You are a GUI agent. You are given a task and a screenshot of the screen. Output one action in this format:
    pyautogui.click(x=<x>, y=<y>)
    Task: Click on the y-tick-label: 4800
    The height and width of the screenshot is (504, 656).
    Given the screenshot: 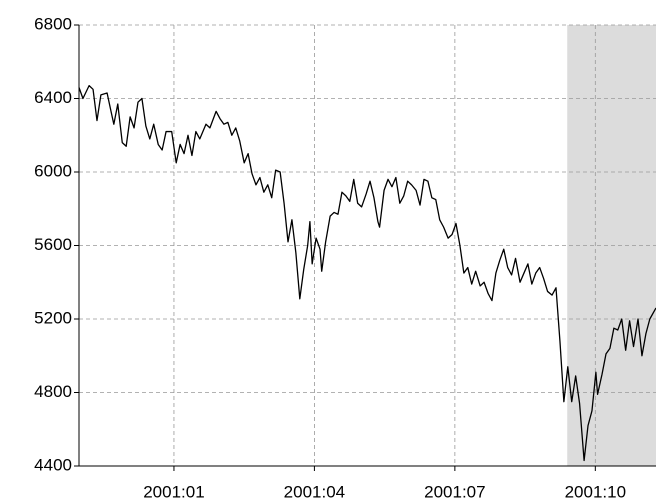 What is the action you would take?
    pyautogui.click(x=53, y=391)
    